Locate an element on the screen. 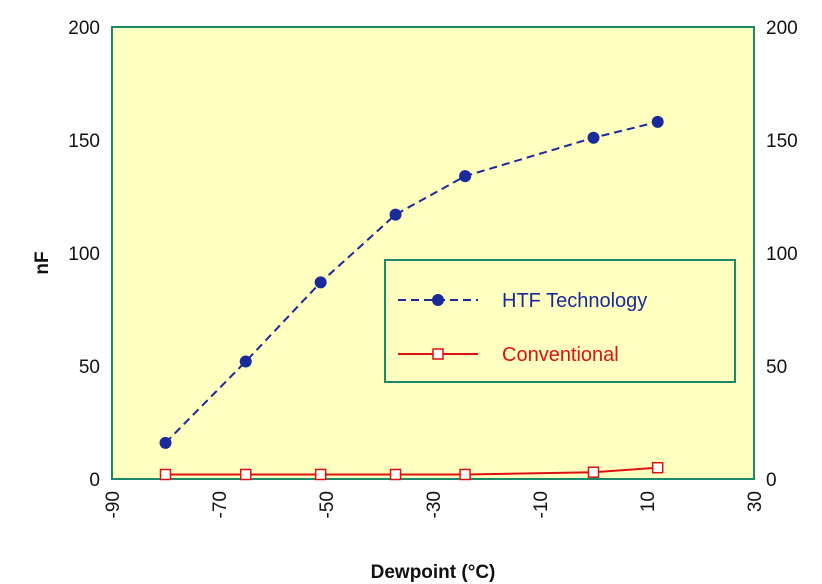 The height and width of the screenshot is (584, 822). x-tick-label: -50 is located at coordinates (327, 504).